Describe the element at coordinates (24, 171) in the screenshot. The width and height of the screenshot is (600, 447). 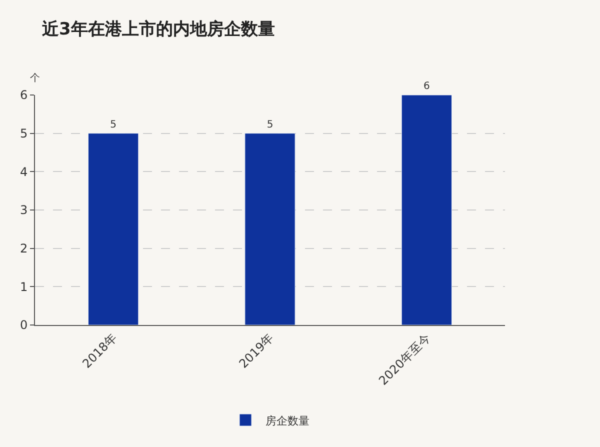
I see `y-tick-label: 4` at that location.